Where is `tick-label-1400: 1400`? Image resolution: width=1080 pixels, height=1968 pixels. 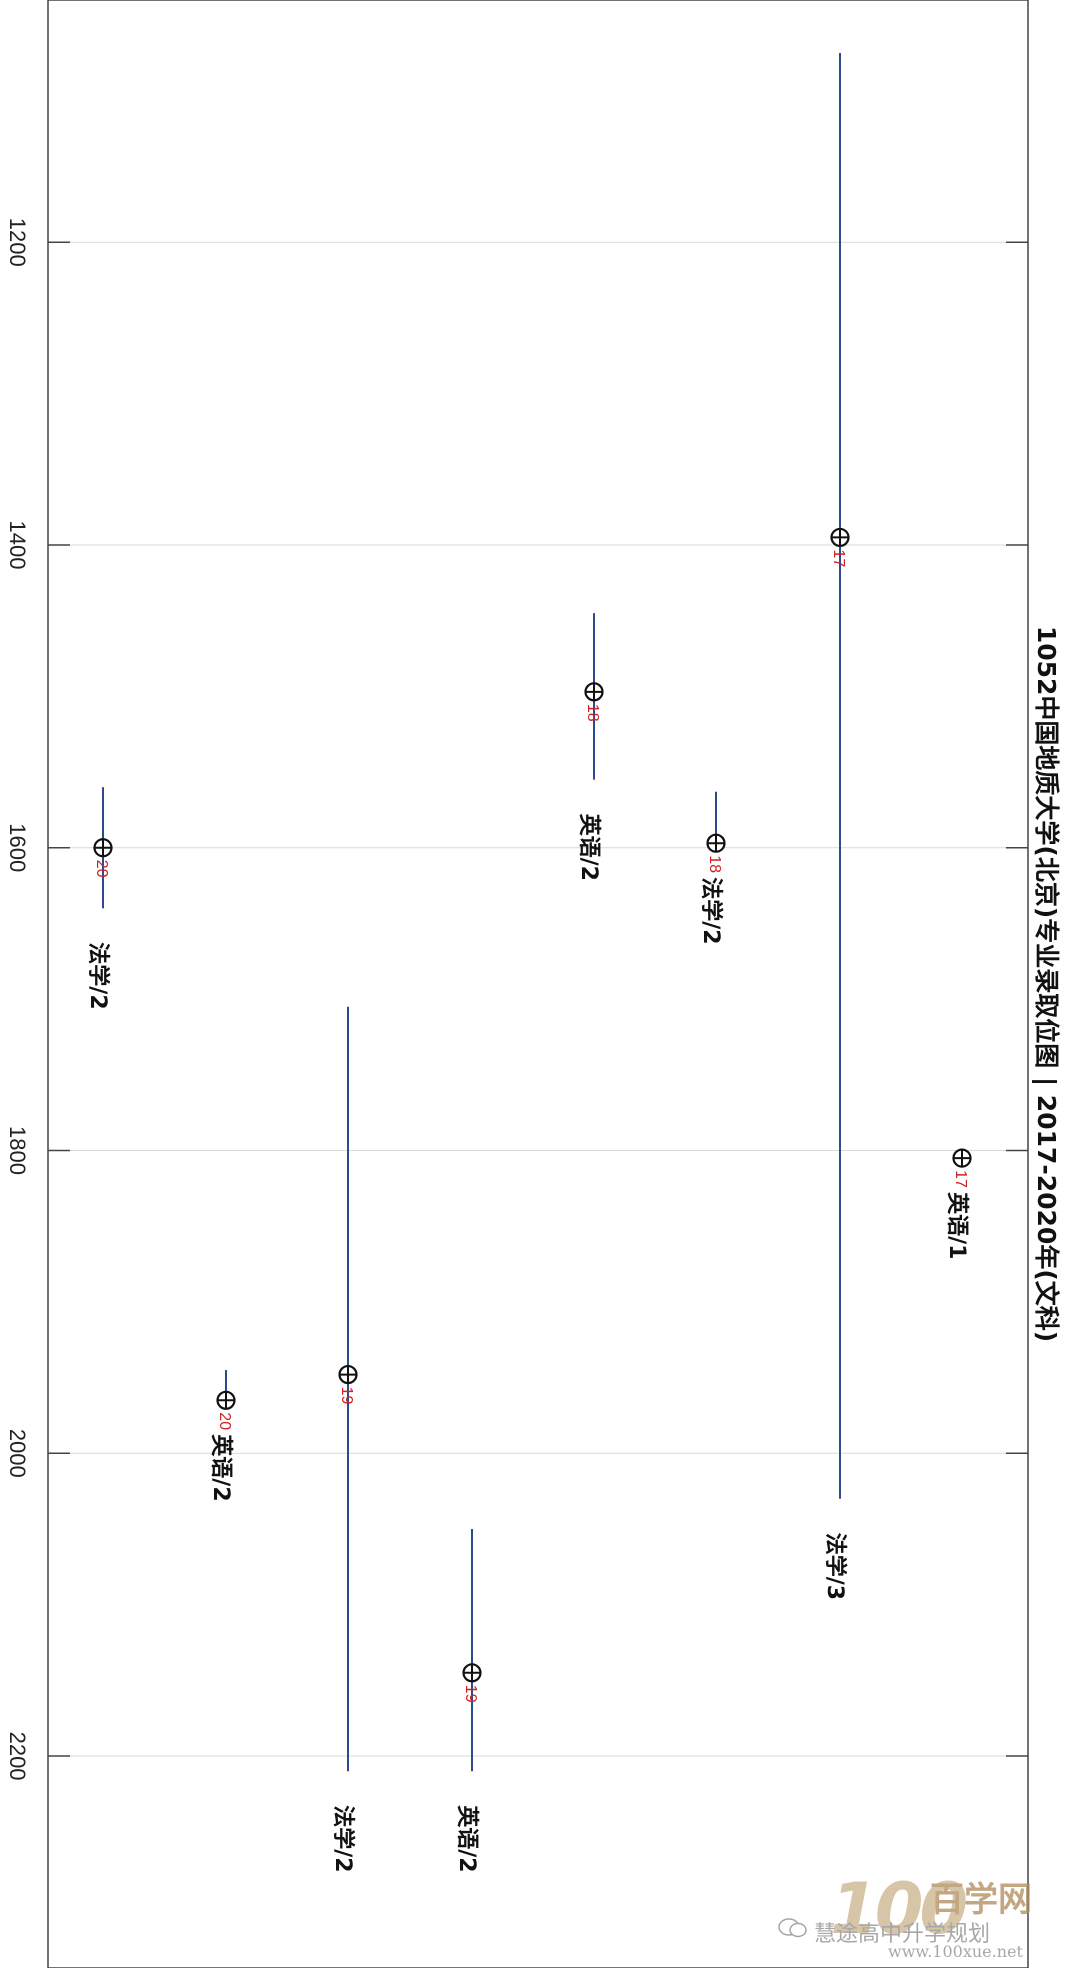 tick-label-1400: 1400 is located at coordinates (17, 545).